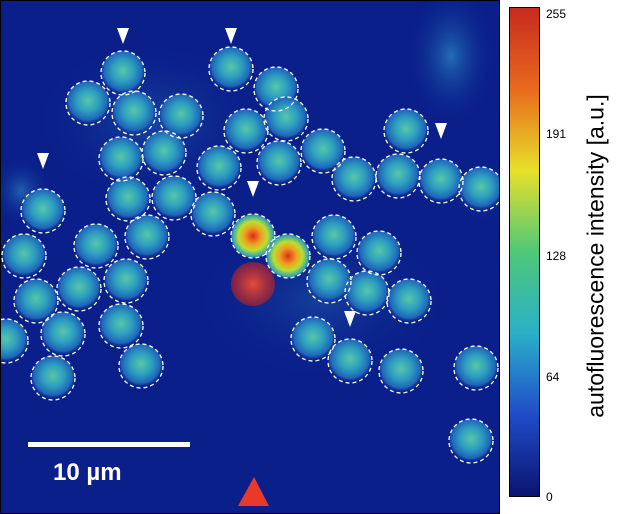 Image resolution: width=617 pixels, height=514 pixels. What do you see at coordinates (556, 256) in the screenshot?
I see `colorbar-tick-128: 128` at bounding box center [556, 256].